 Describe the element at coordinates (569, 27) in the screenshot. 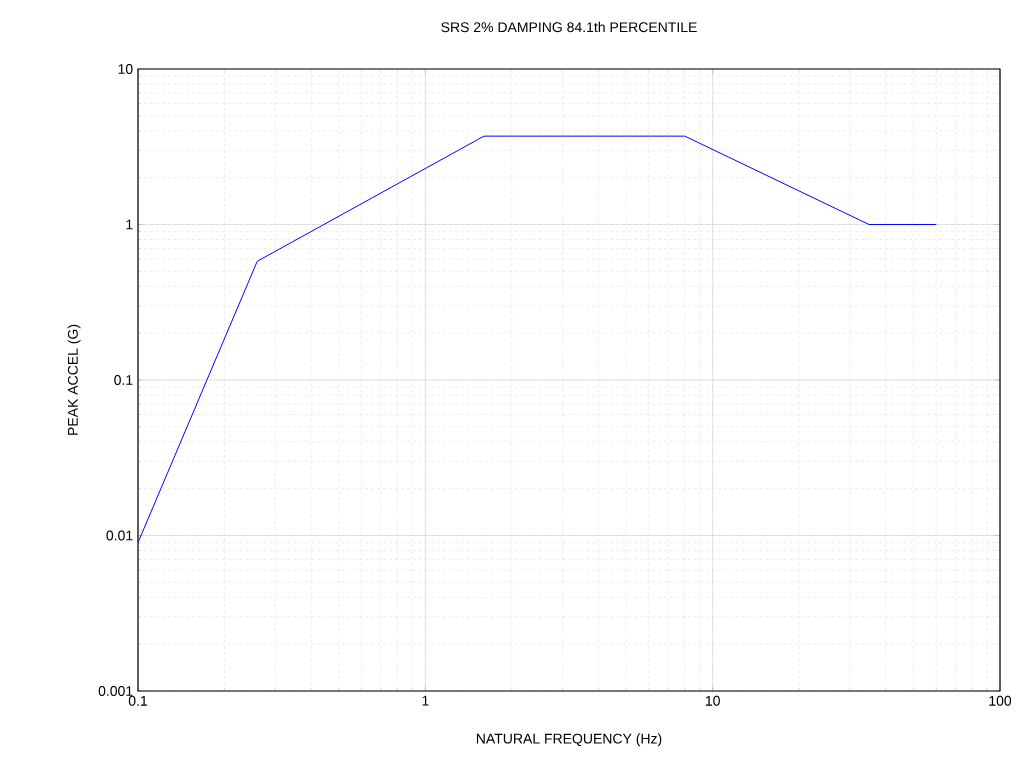

I see `chart-title: SRS 2% DAMPING 84.1th PERCENTILE` at that location.